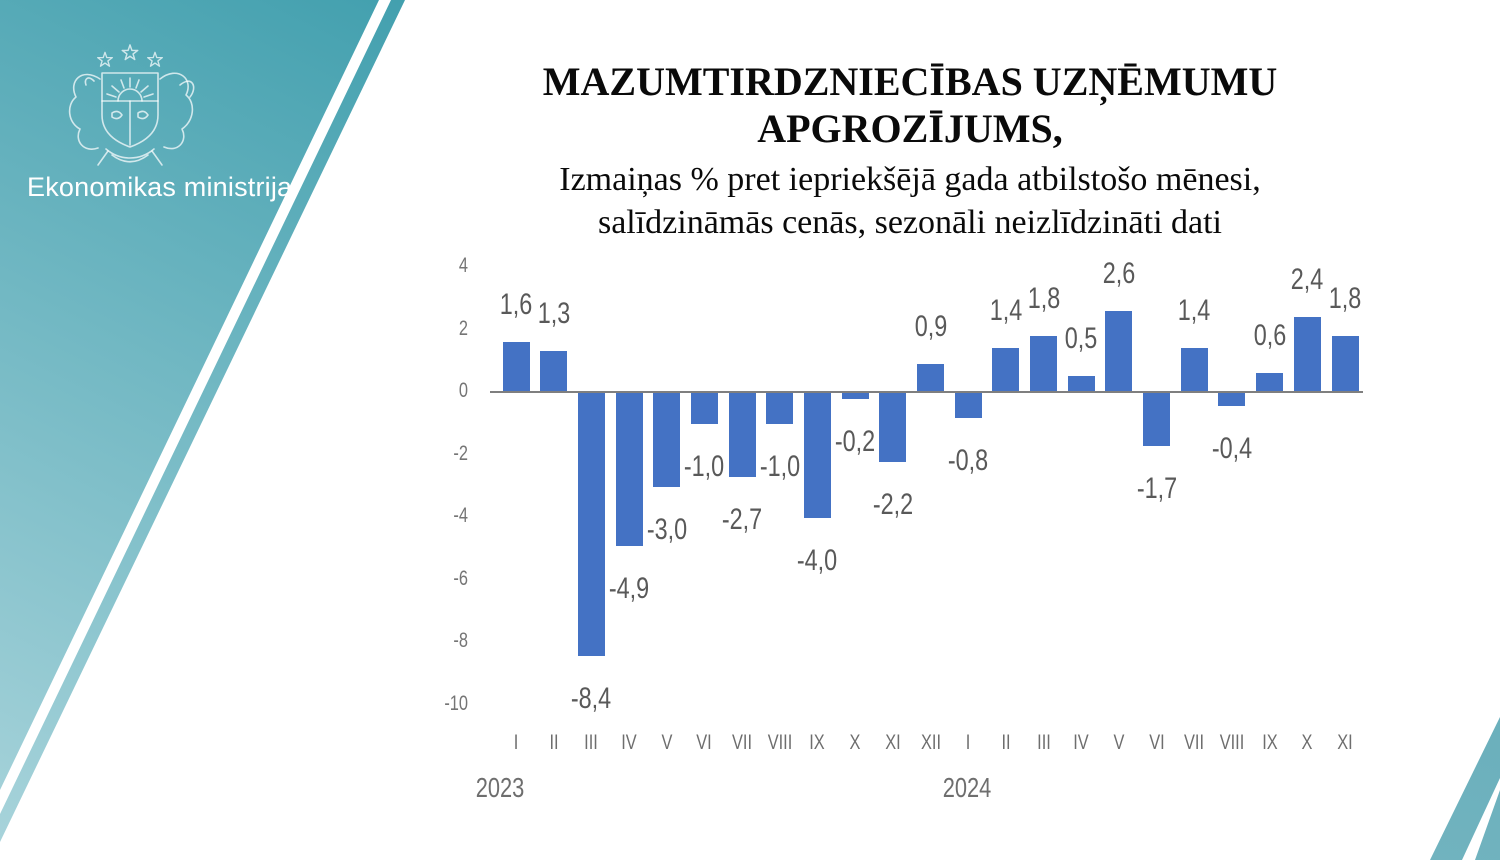  What do you see at coordinates (1307, 279) in the screenshot?
I see `bar-value-label: 2,4` at bounding box center [1307, 279].